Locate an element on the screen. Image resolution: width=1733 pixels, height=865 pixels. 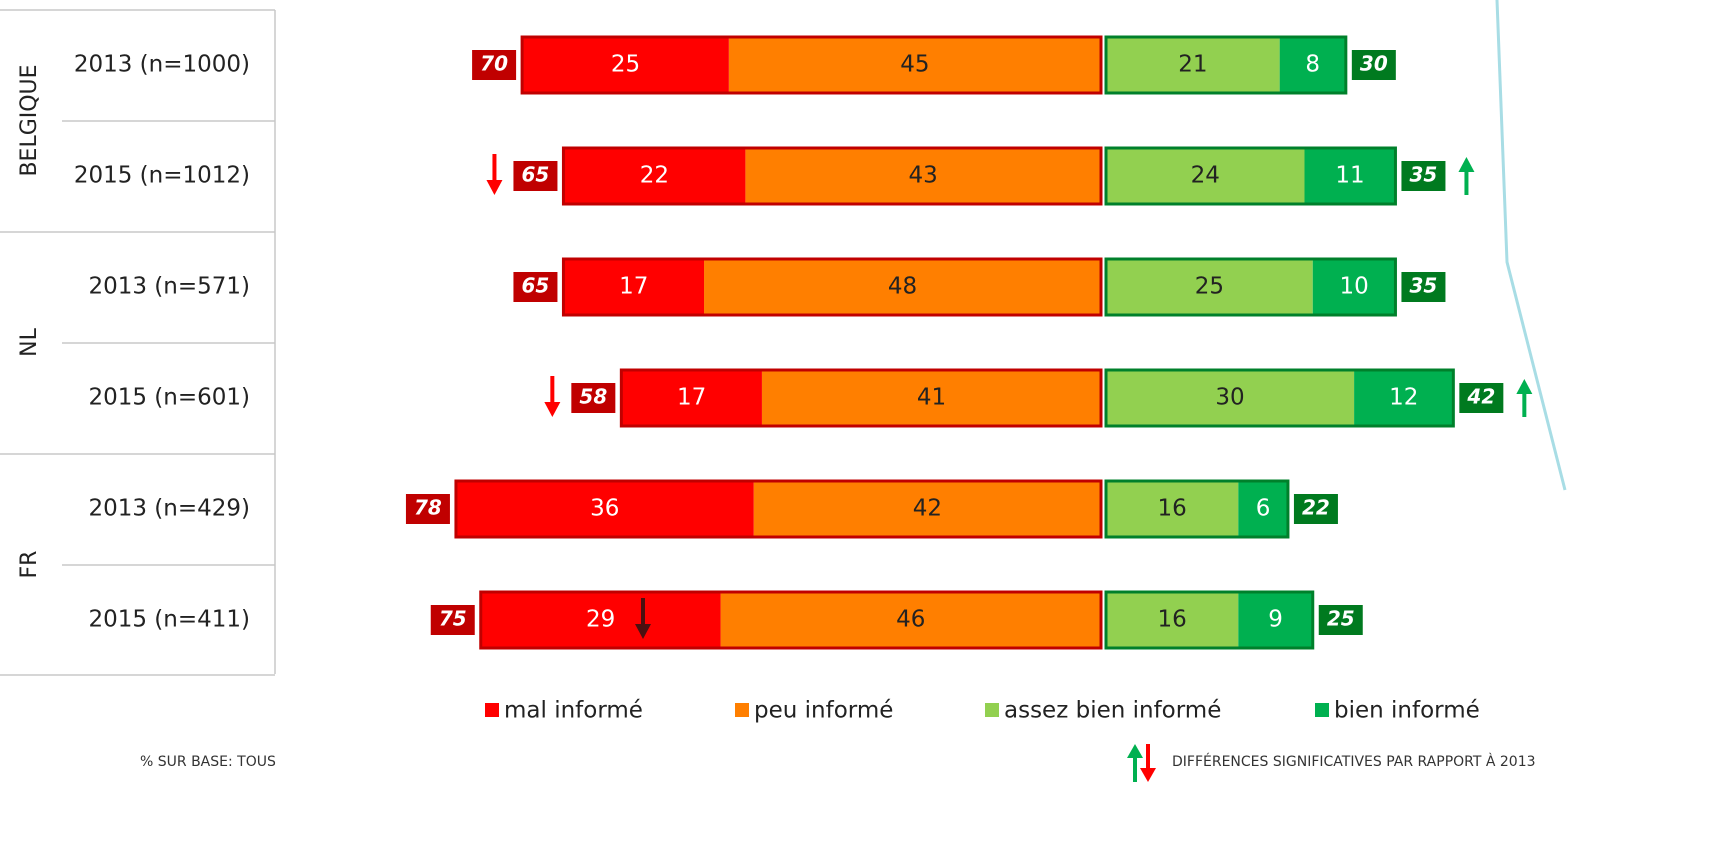
legend-label: mal informé is located at coordinates (573, 711).